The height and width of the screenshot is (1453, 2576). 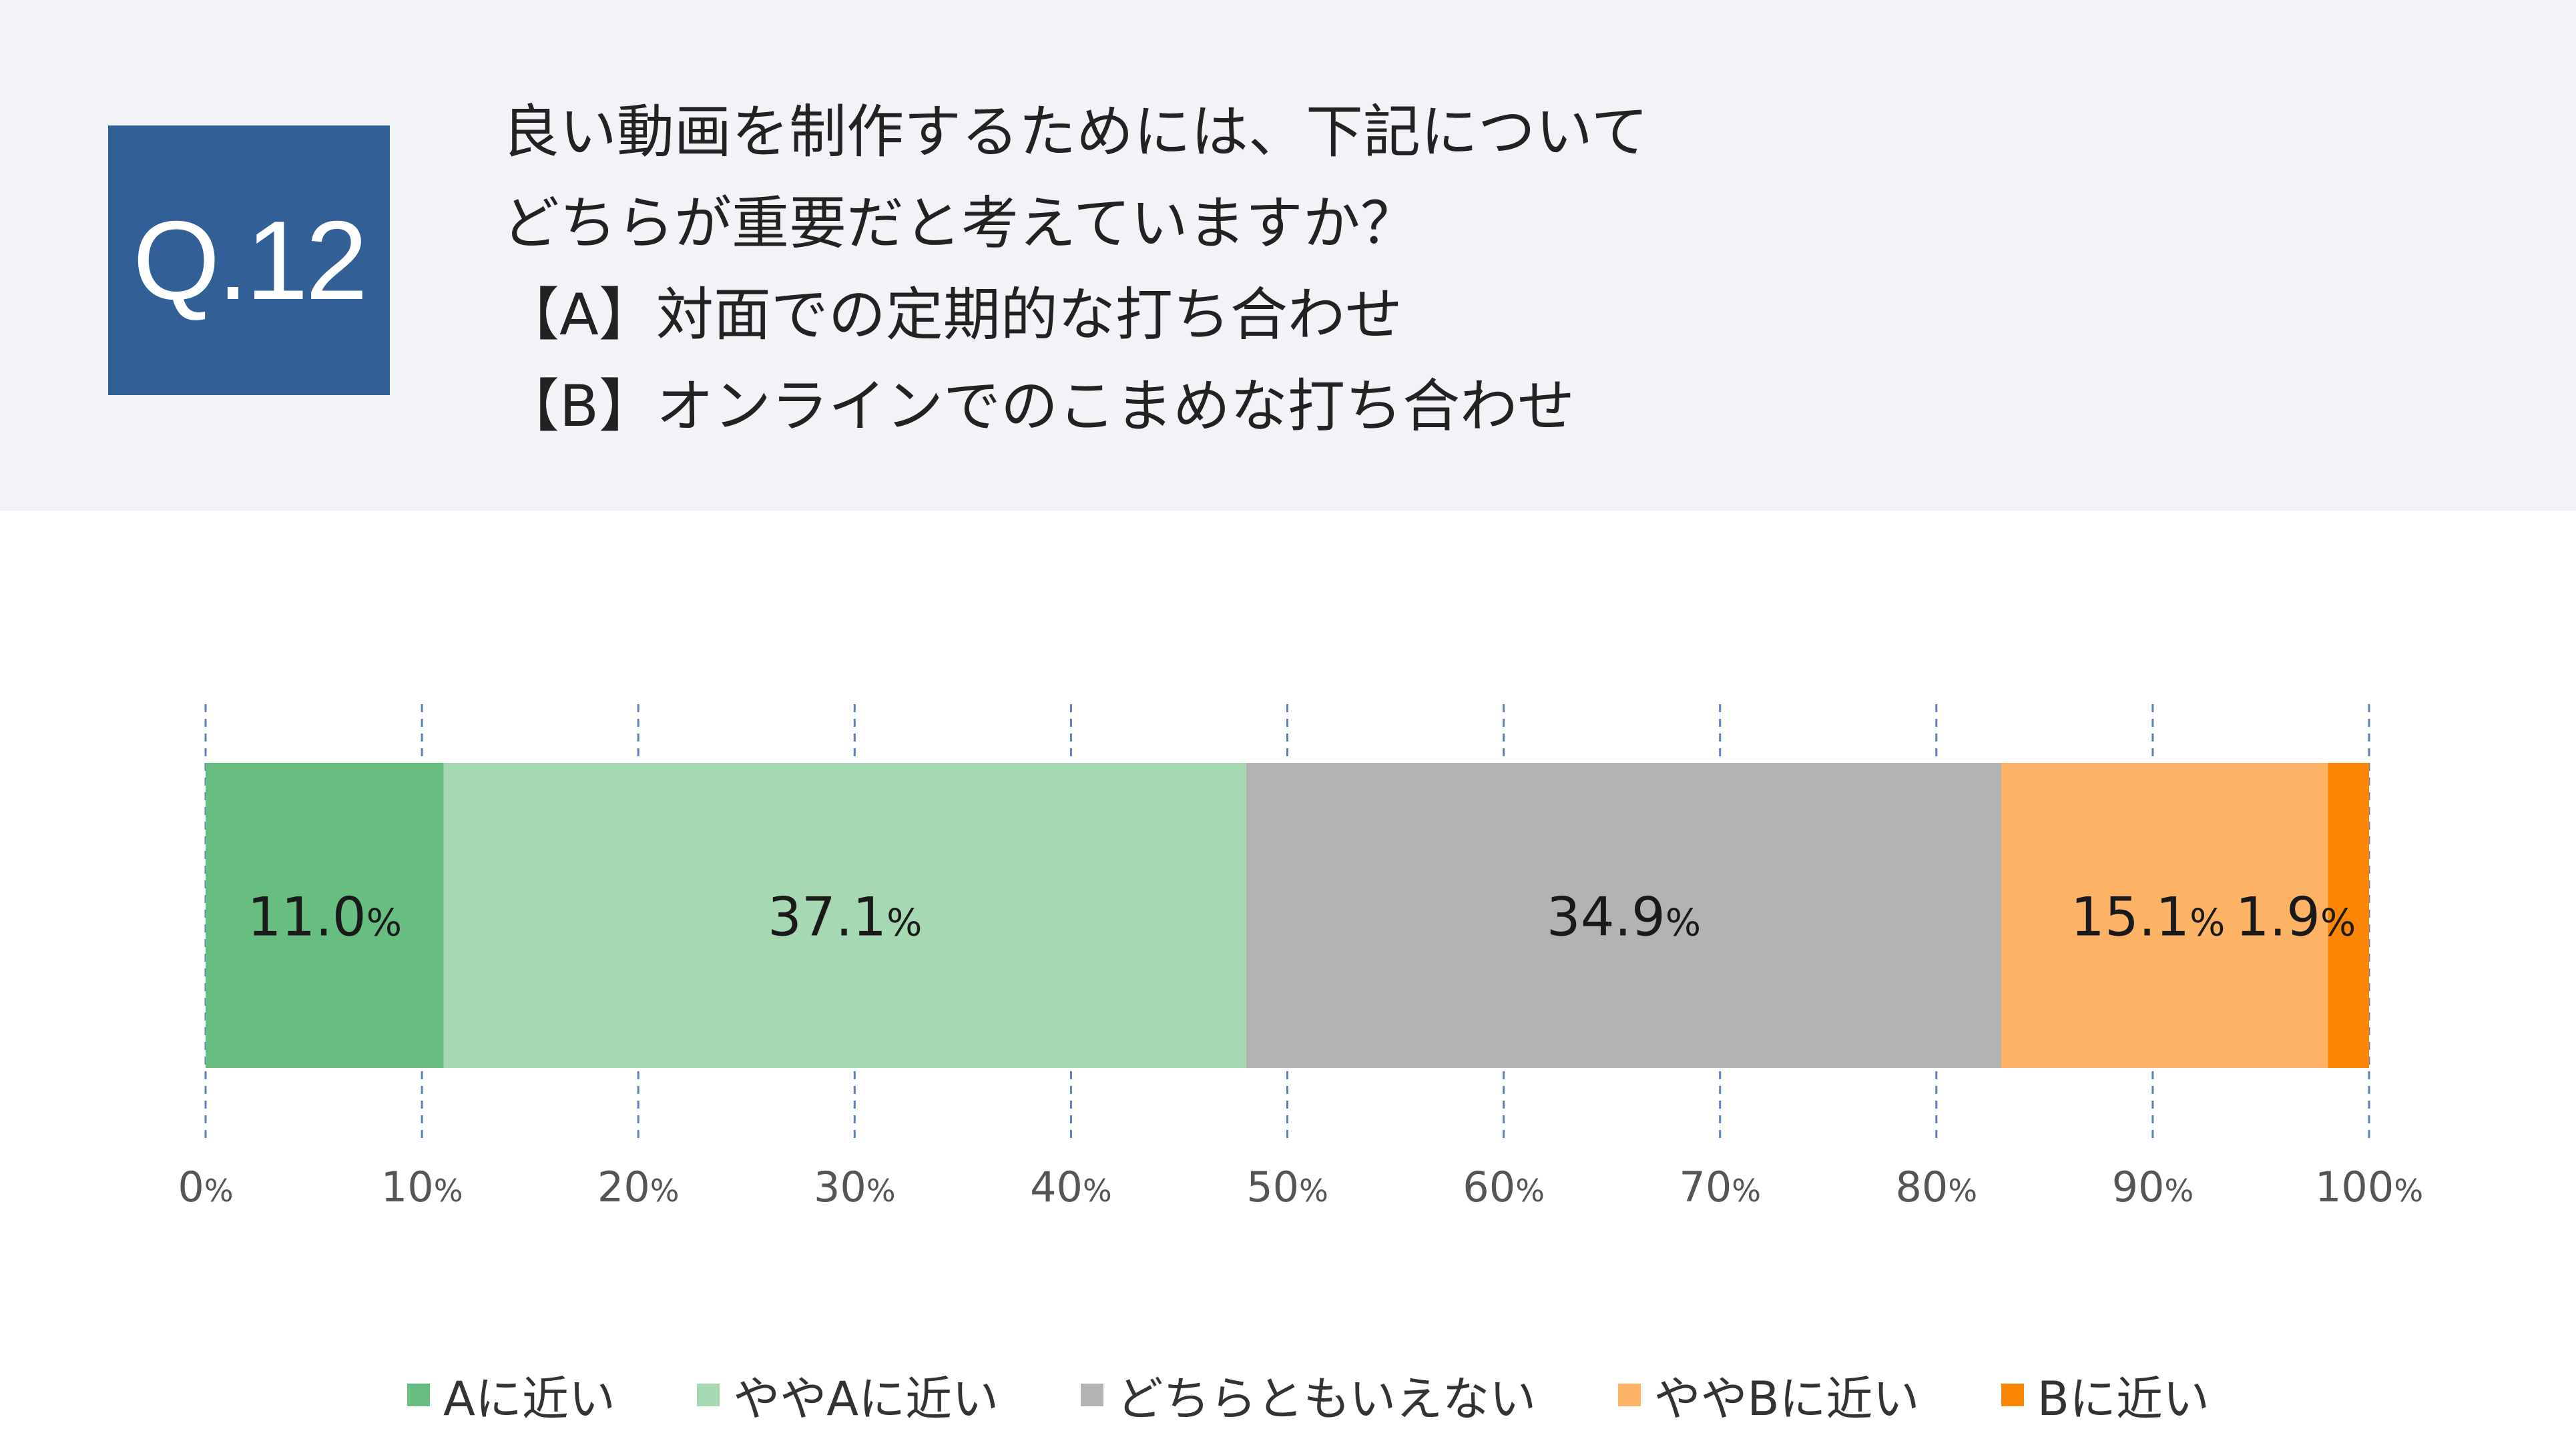 I want to click on x-tick-label: 50%, so click(x=1287, y=1187).